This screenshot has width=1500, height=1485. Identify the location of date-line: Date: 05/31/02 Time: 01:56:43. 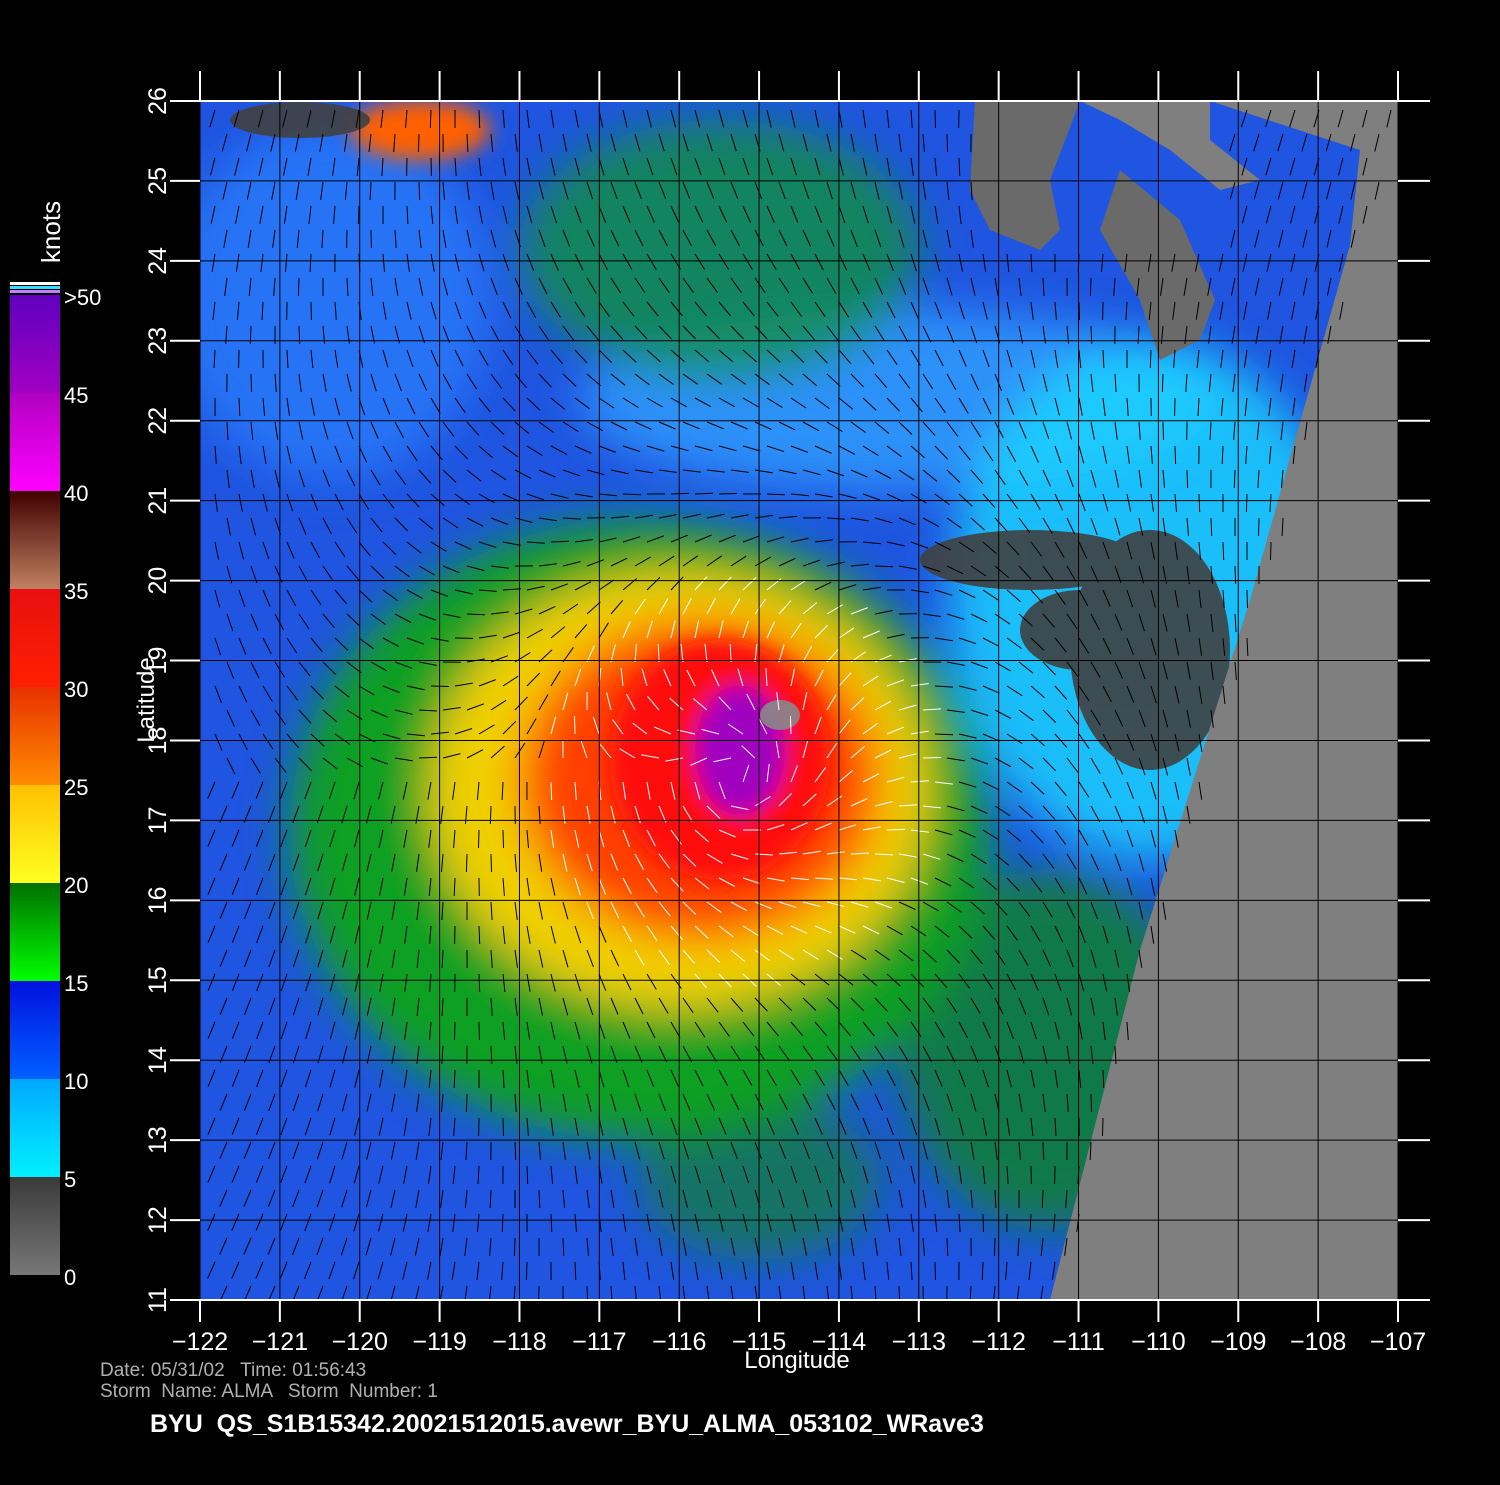
(233, 1370).